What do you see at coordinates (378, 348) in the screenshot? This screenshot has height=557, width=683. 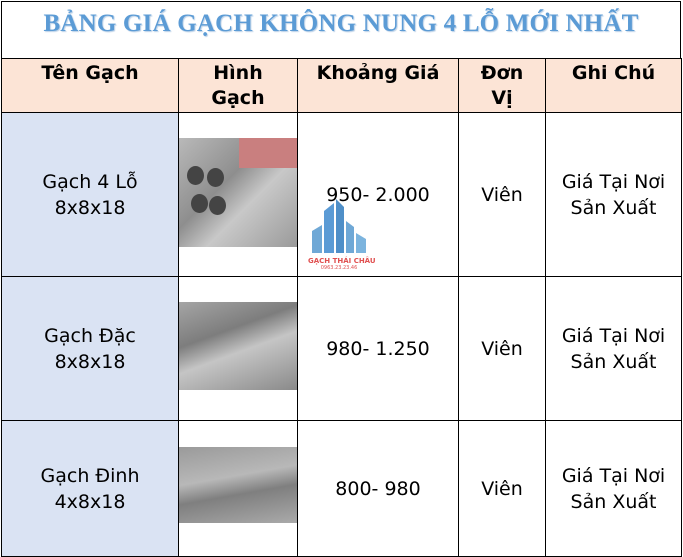 I see `price-cell: 980- 1.250` at bounding box center [378, 348].